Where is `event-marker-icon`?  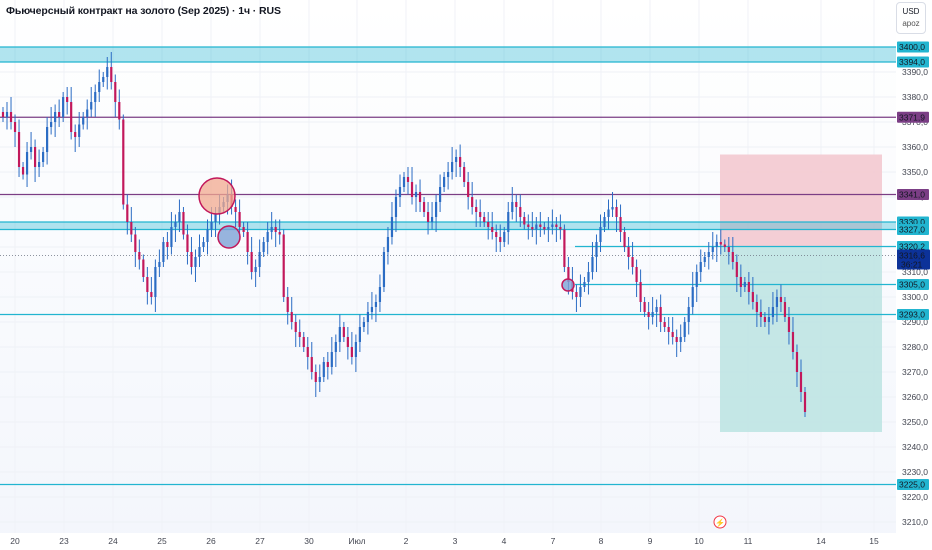 event-marker-icon is located at coordinates (720, 522).